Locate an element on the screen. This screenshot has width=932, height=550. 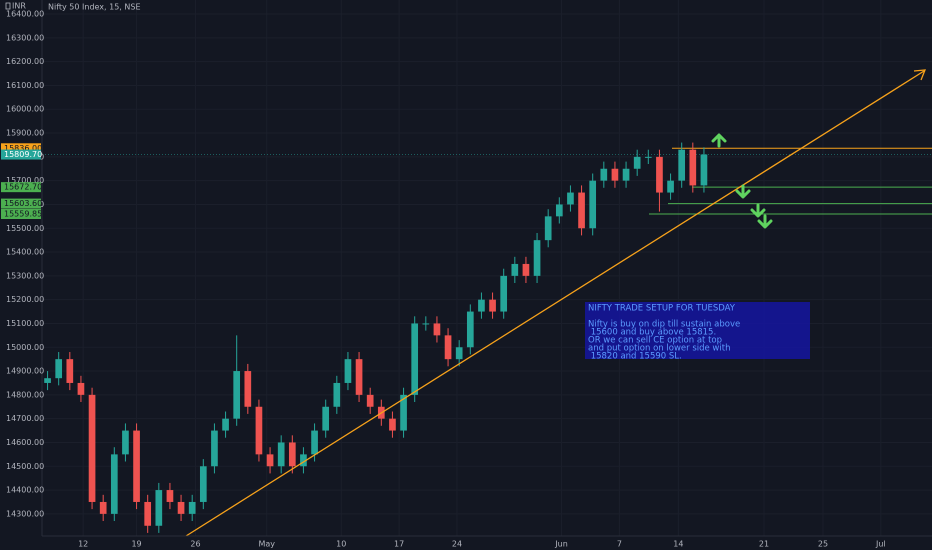
annotation-line: and put option on lower side with is located at coordinates (659, 349).